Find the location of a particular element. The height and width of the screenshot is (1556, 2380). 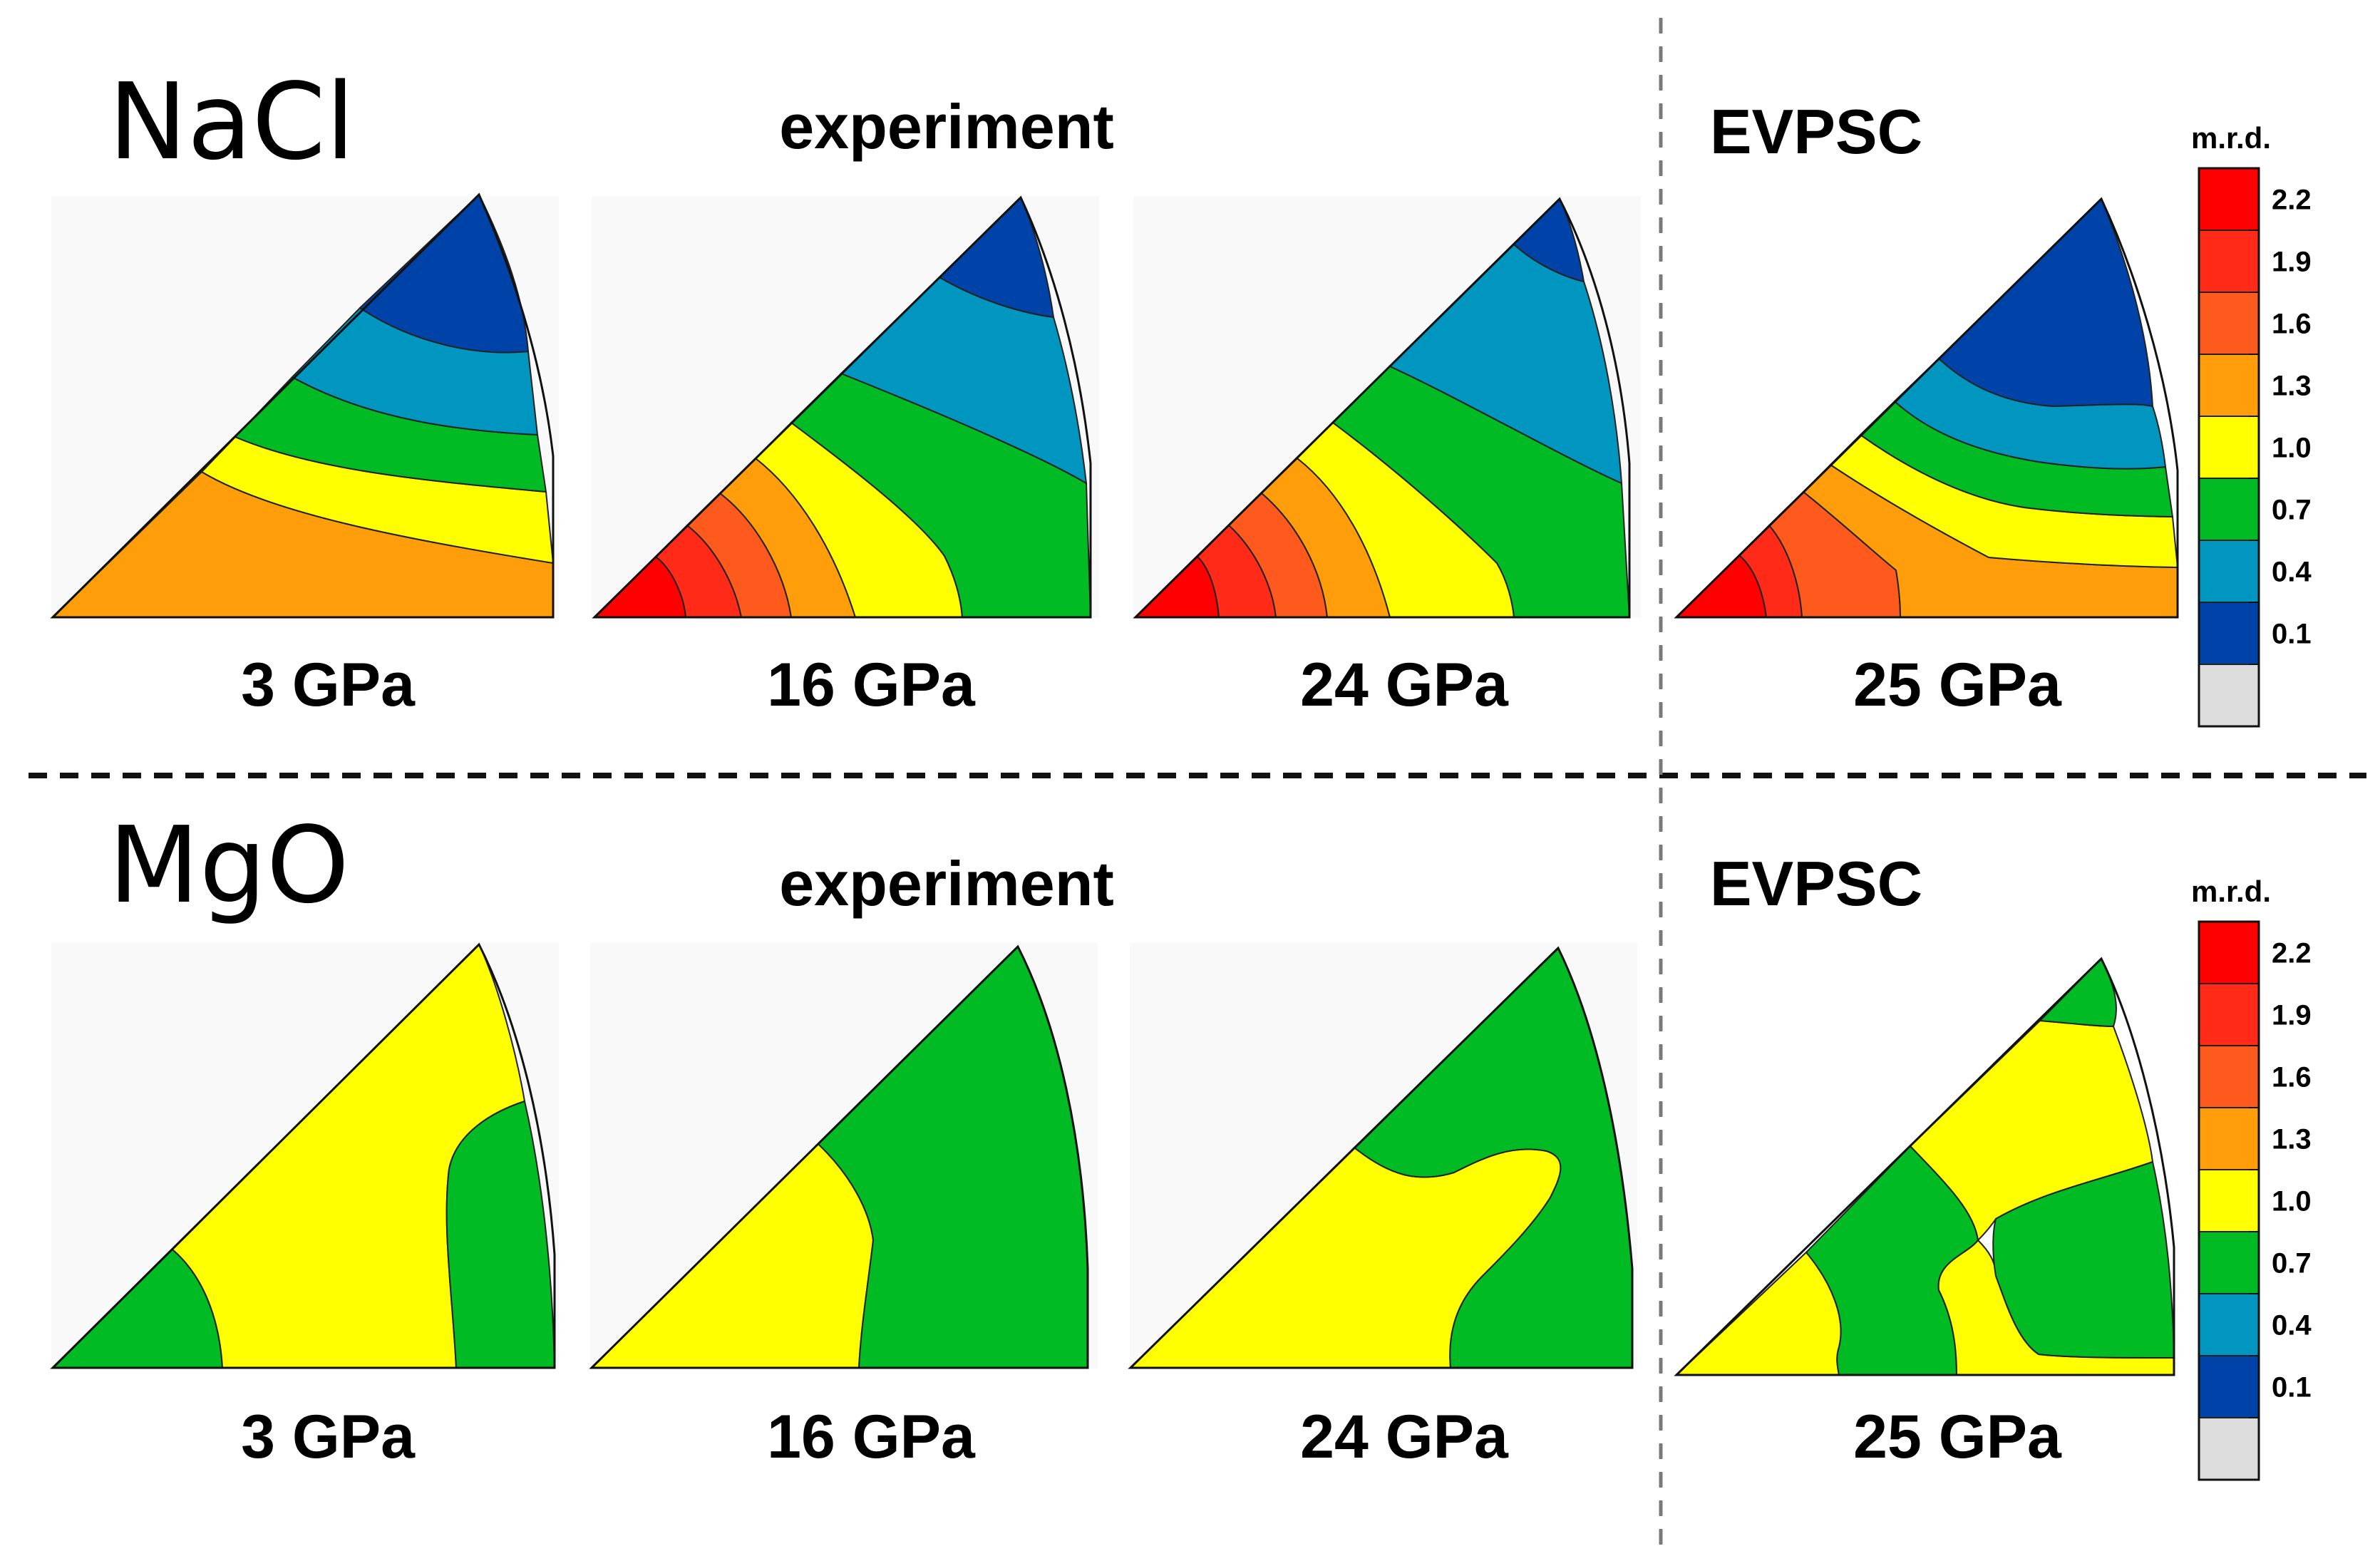

ipf-mgo-25gpa-evpsc is located at coordinates (1924, 1166).